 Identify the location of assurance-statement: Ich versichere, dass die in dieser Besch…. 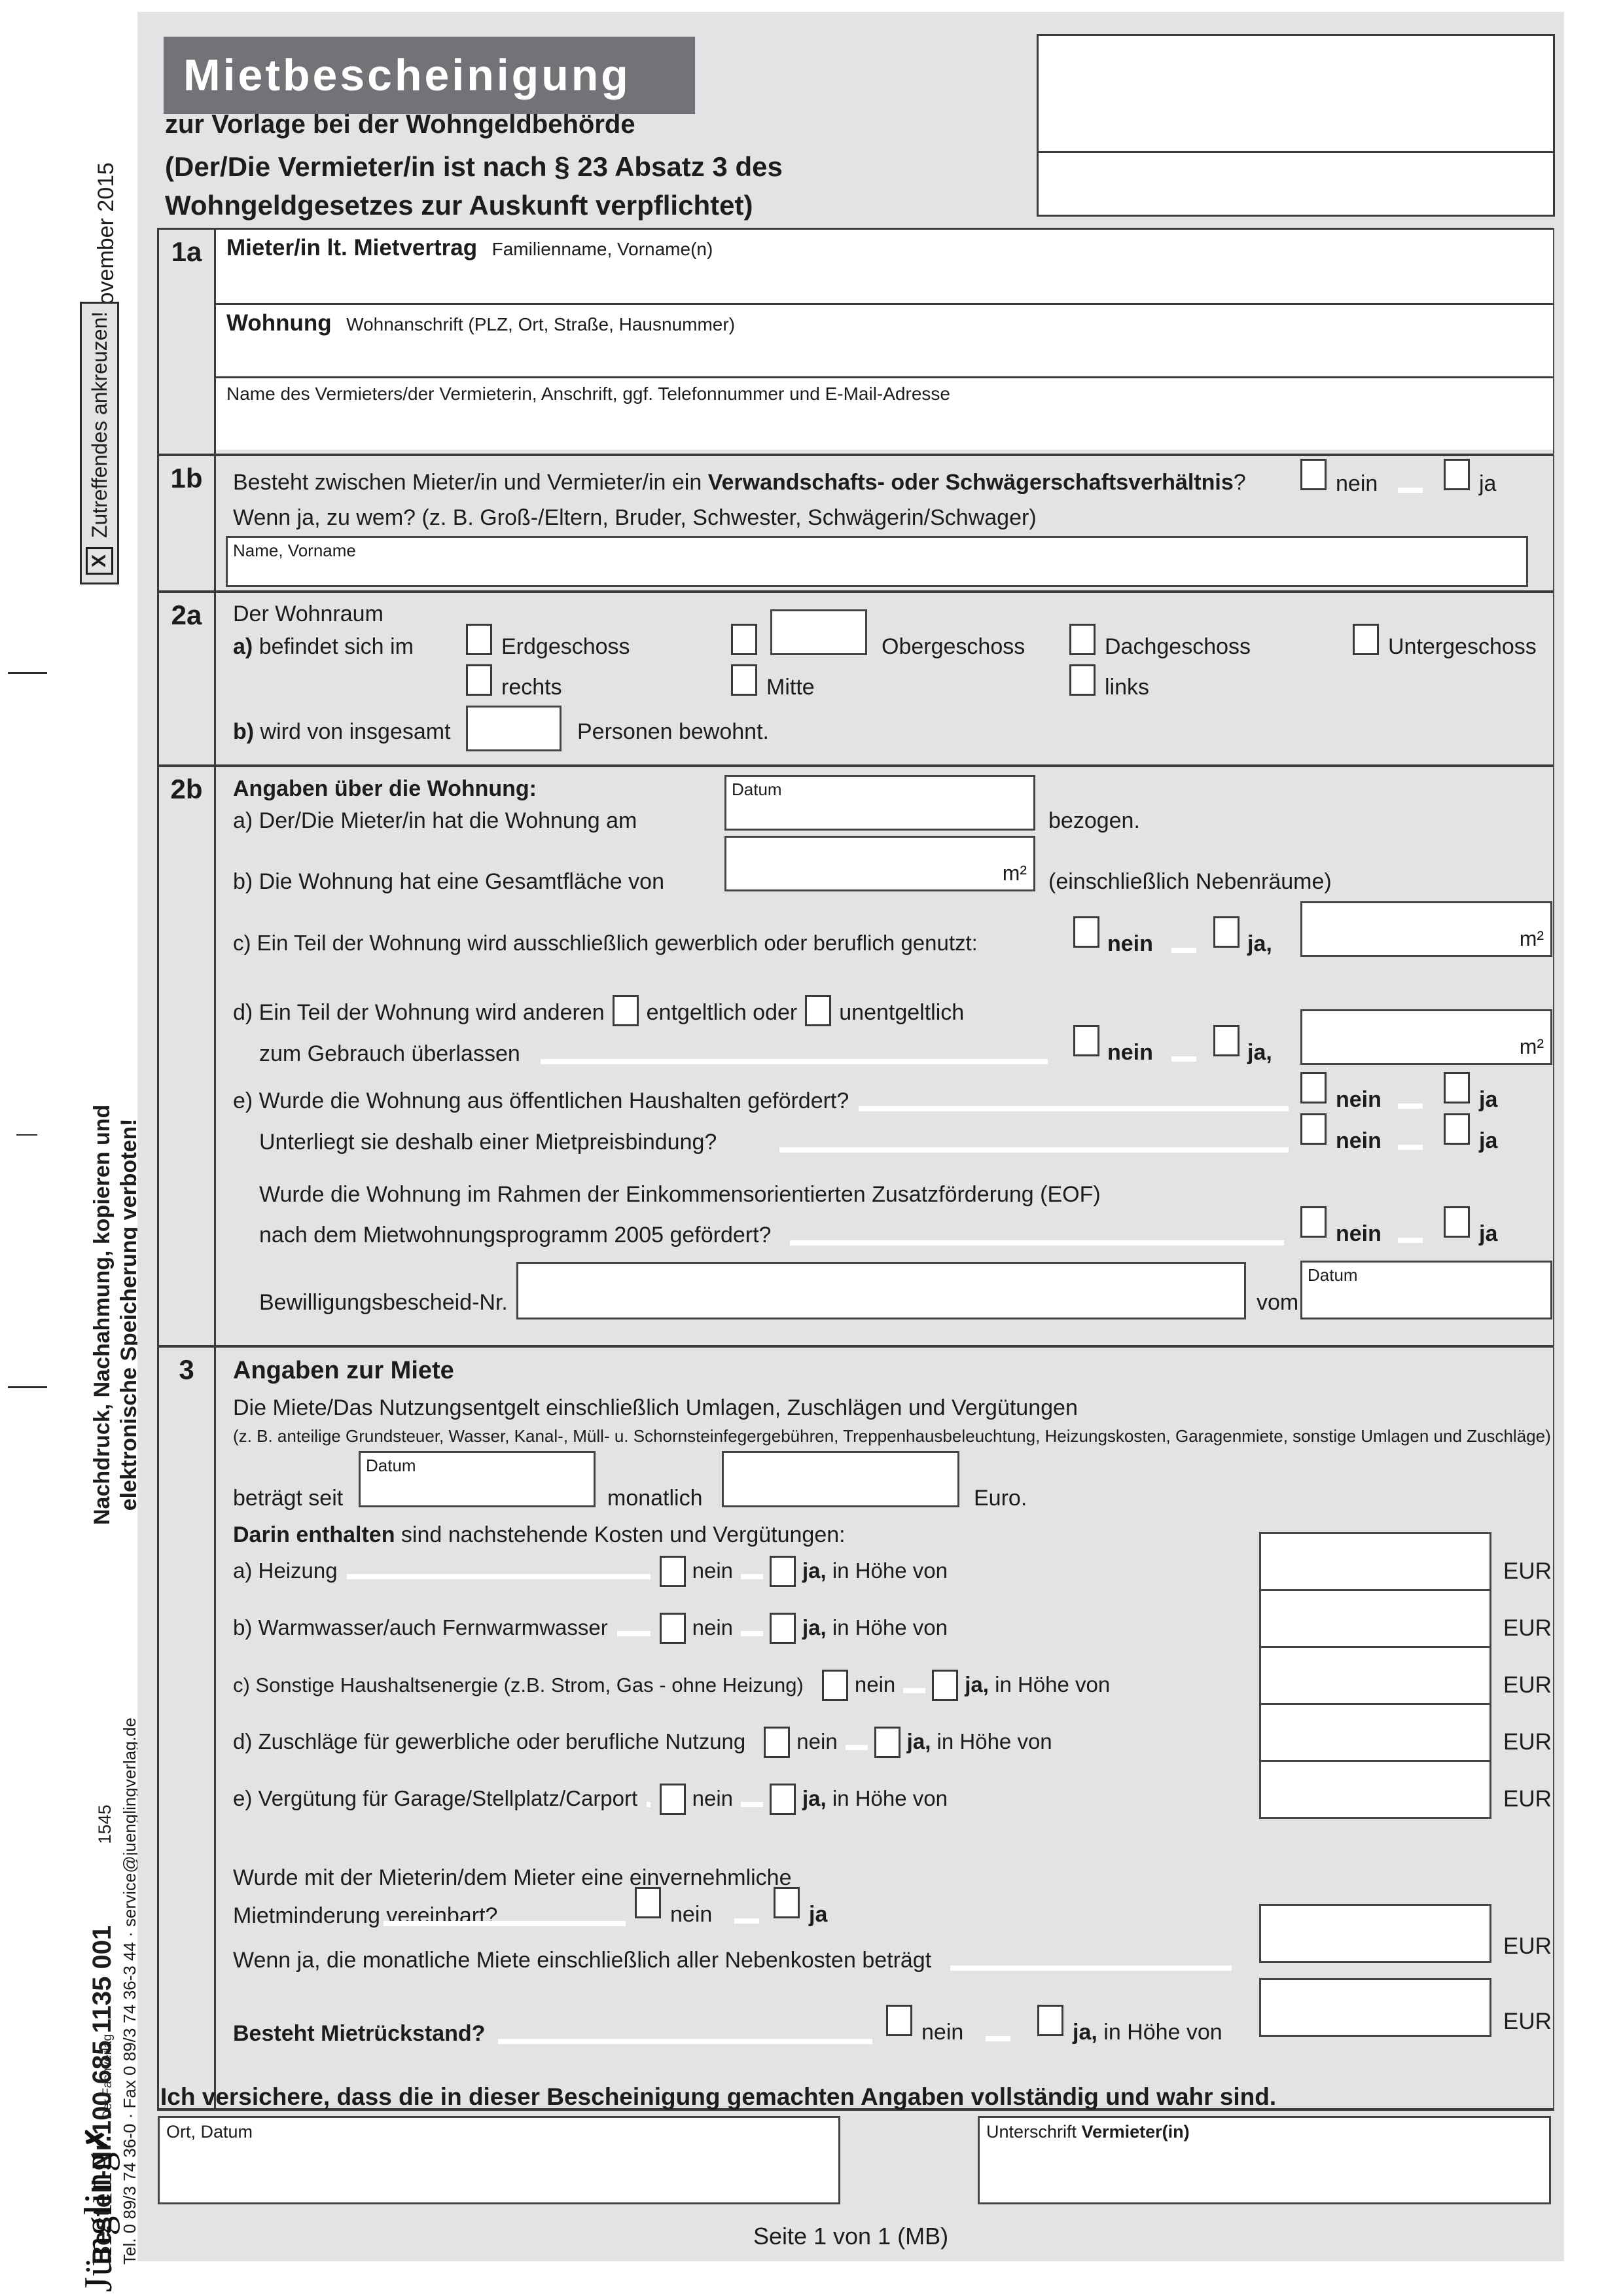
(718, 2096).